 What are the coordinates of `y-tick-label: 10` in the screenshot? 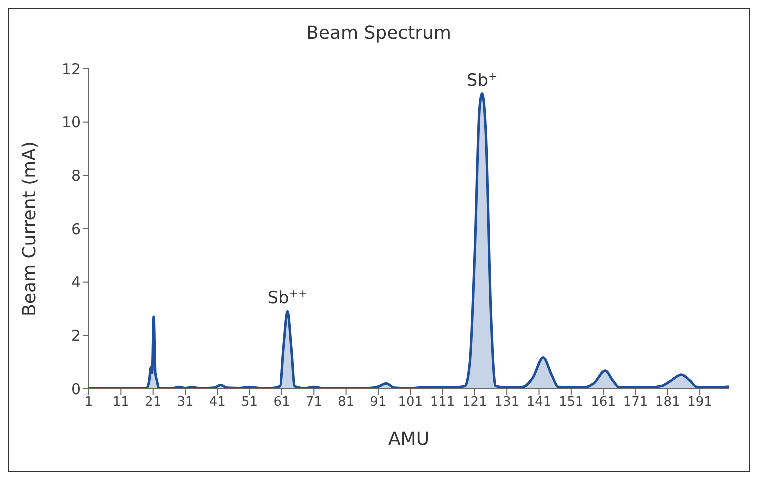 It's located at (71, 123).